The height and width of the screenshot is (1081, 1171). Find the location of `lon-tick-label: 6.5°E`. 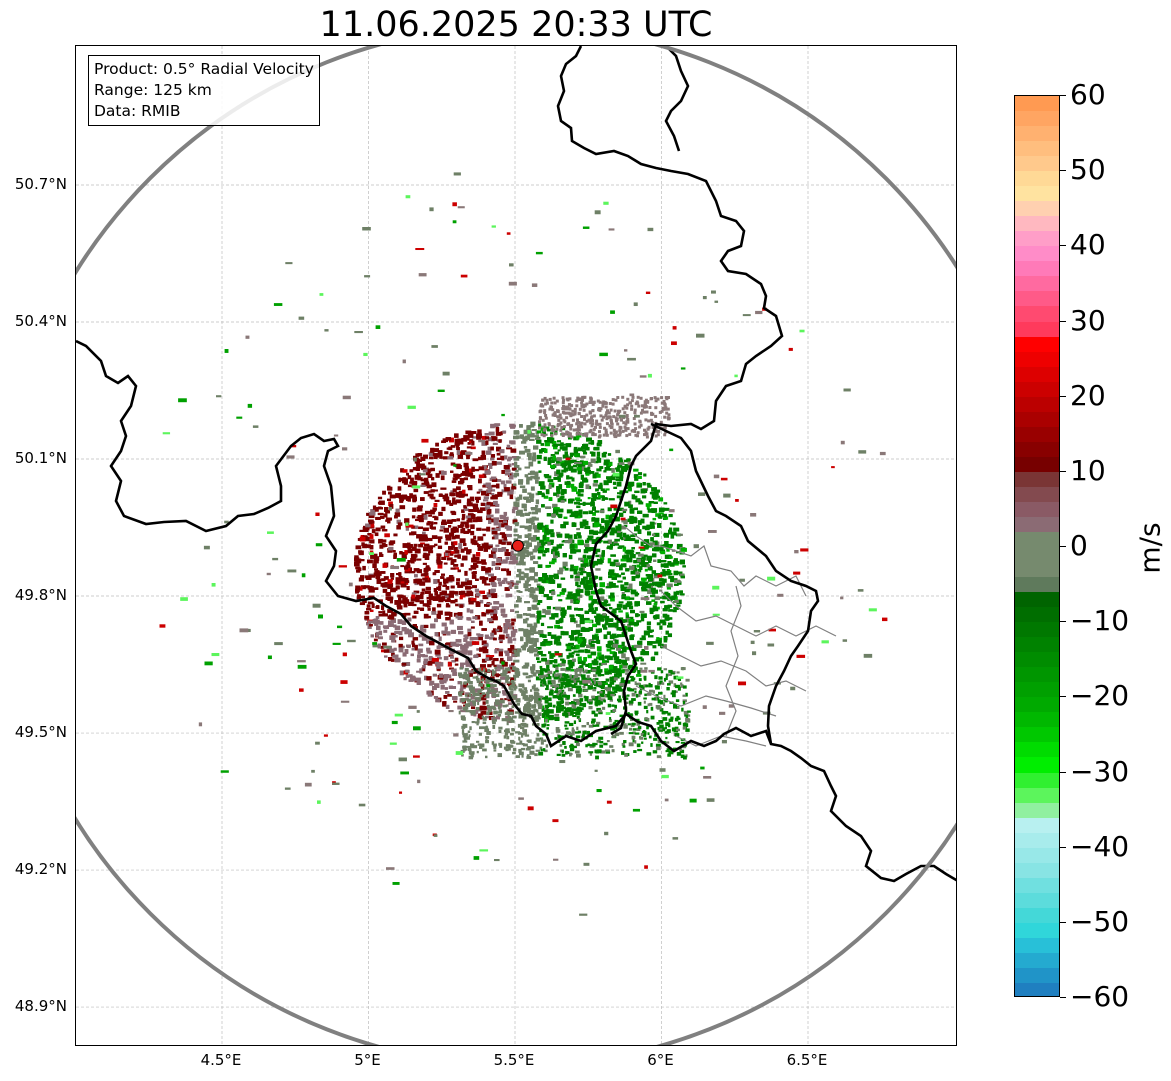

lon-tick-label: 6.5°E is located at coordinates (807, 1060).